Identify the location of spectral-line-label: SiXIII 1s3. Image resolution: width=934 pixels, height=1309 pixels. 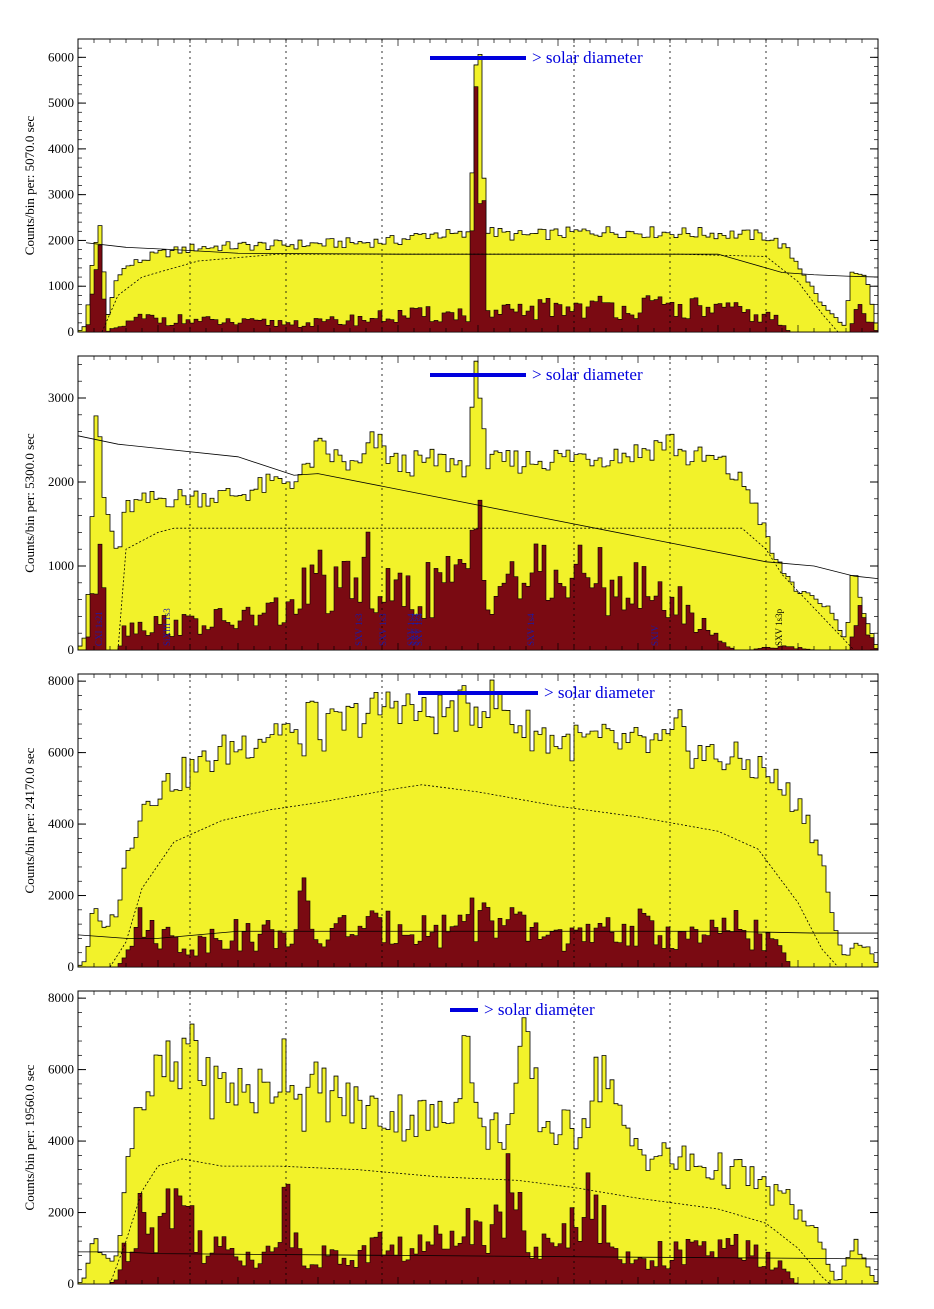
(167, 627).